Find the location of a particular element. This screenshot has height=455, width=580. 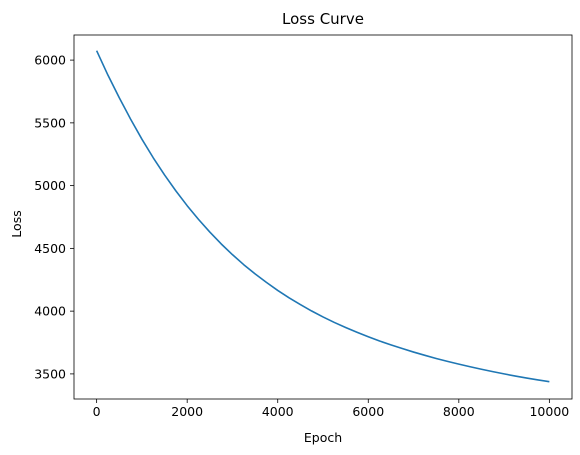

y-axis-title: Loss is located at coordinates (16, 223).